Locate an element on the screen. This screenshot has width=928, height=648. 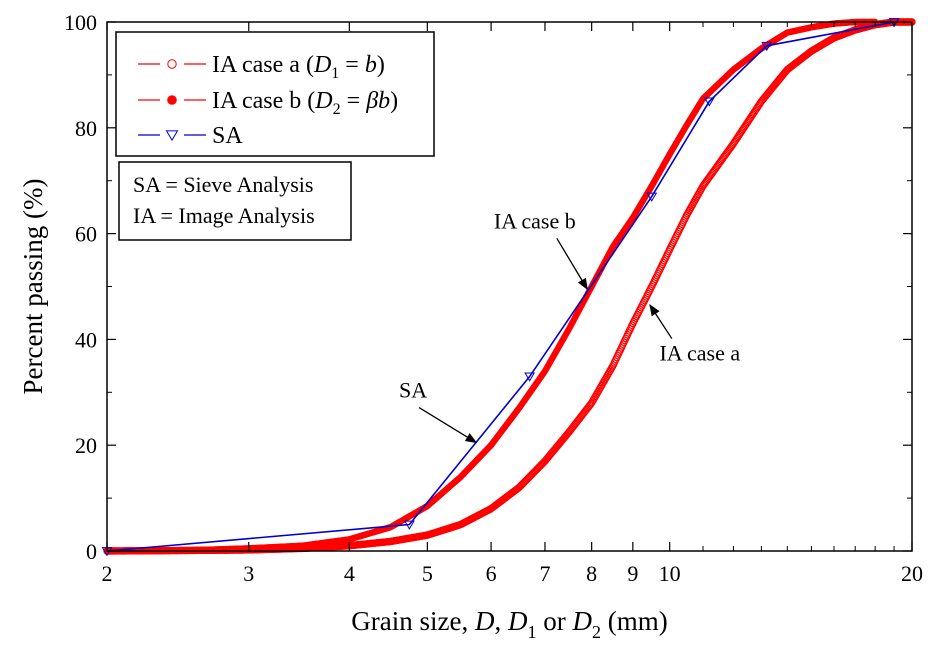
legend-label-sa: SA is located at coordinates (227, 136).